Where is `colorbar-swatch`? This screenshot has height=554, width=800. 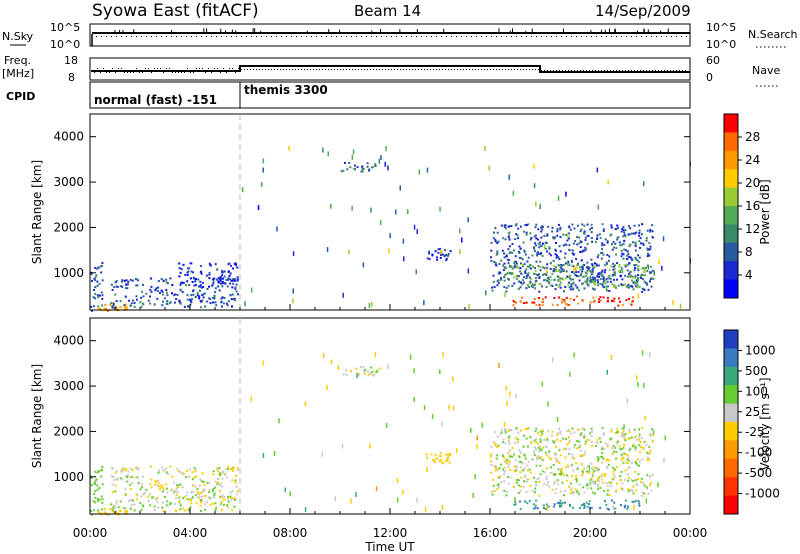
colorbar-swatch is located at coordinates (731, 487).